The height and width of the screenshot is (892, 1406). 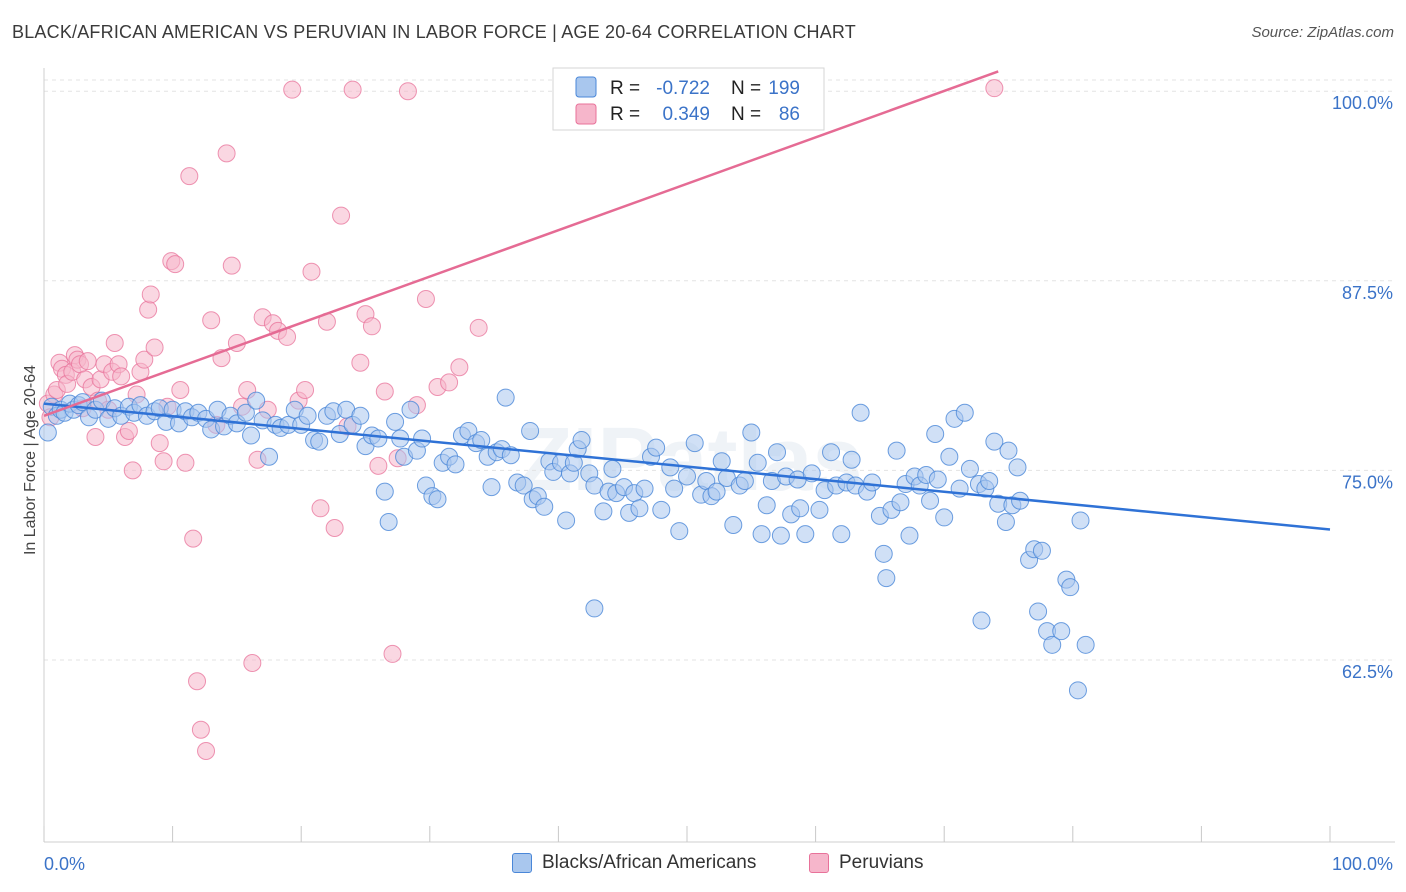 What do you see at coordinates (1367, 672) in the screenshot?
I see `y-tick-label: 62.5%` at bounding box center [1367, 672].